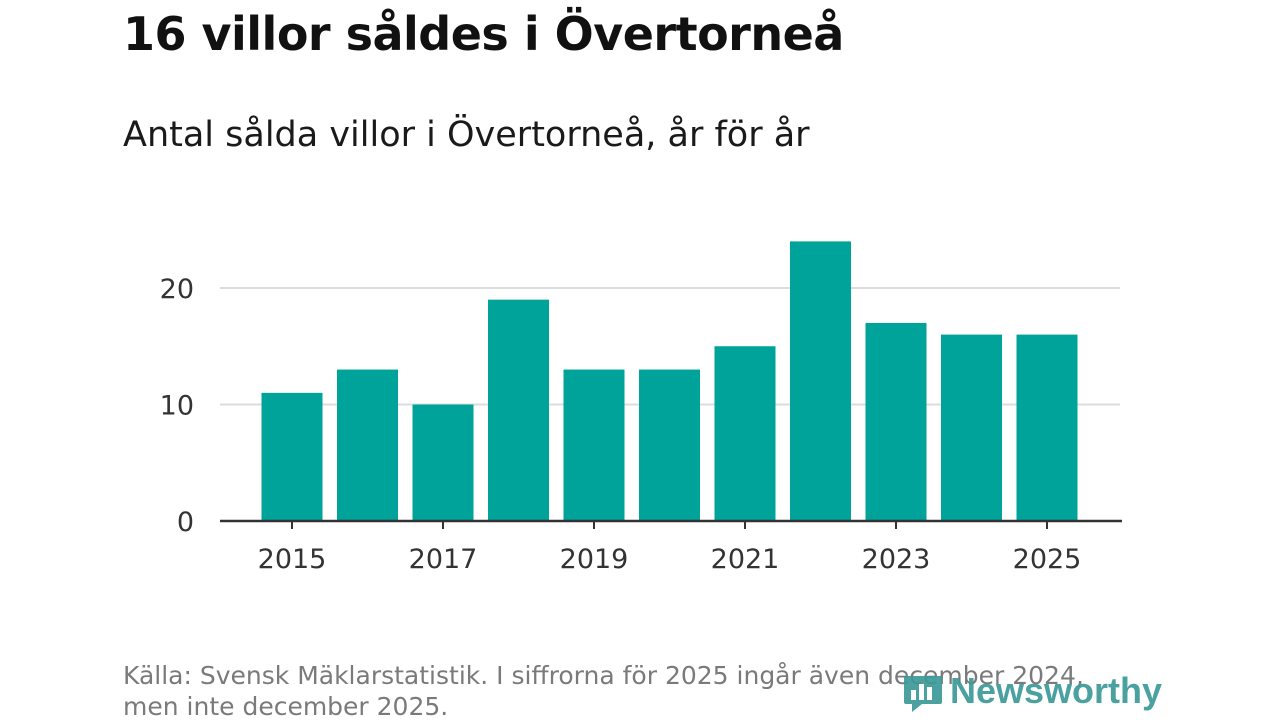 The height and width of the screenshot is (722, 1280). What do you see at coordinates (367, 445) in the screenshot?
I see `bar-2016` at bounding box center [367, 445].